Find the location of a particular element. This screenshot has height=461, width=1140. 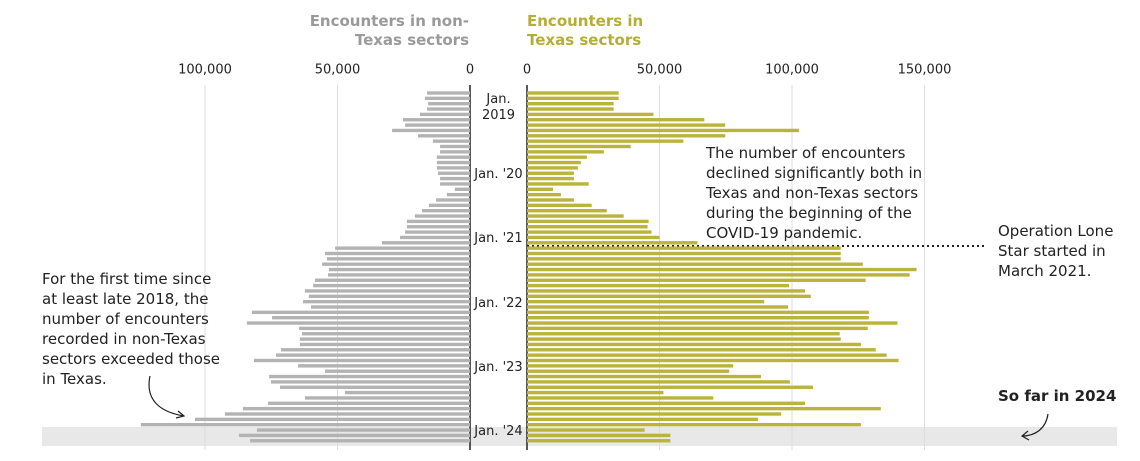

arrow-head is located at coordinates (180, 414).